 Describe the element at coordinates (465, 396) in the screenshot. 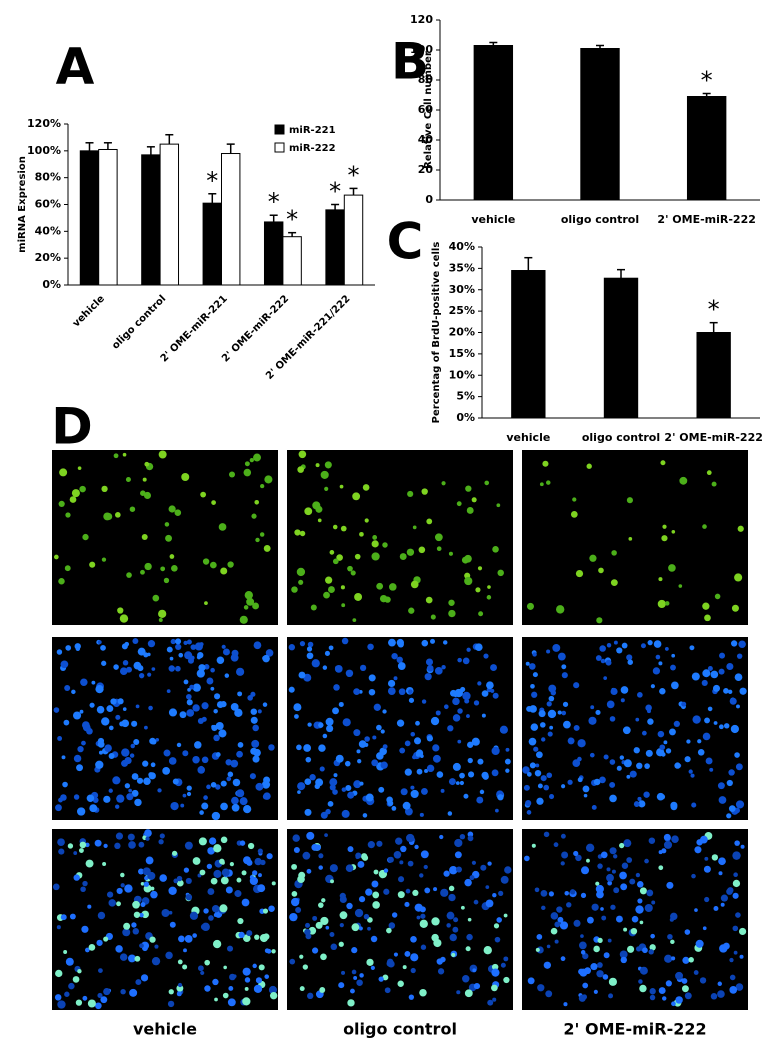

I see `y-tick-label: 5%` at that location.